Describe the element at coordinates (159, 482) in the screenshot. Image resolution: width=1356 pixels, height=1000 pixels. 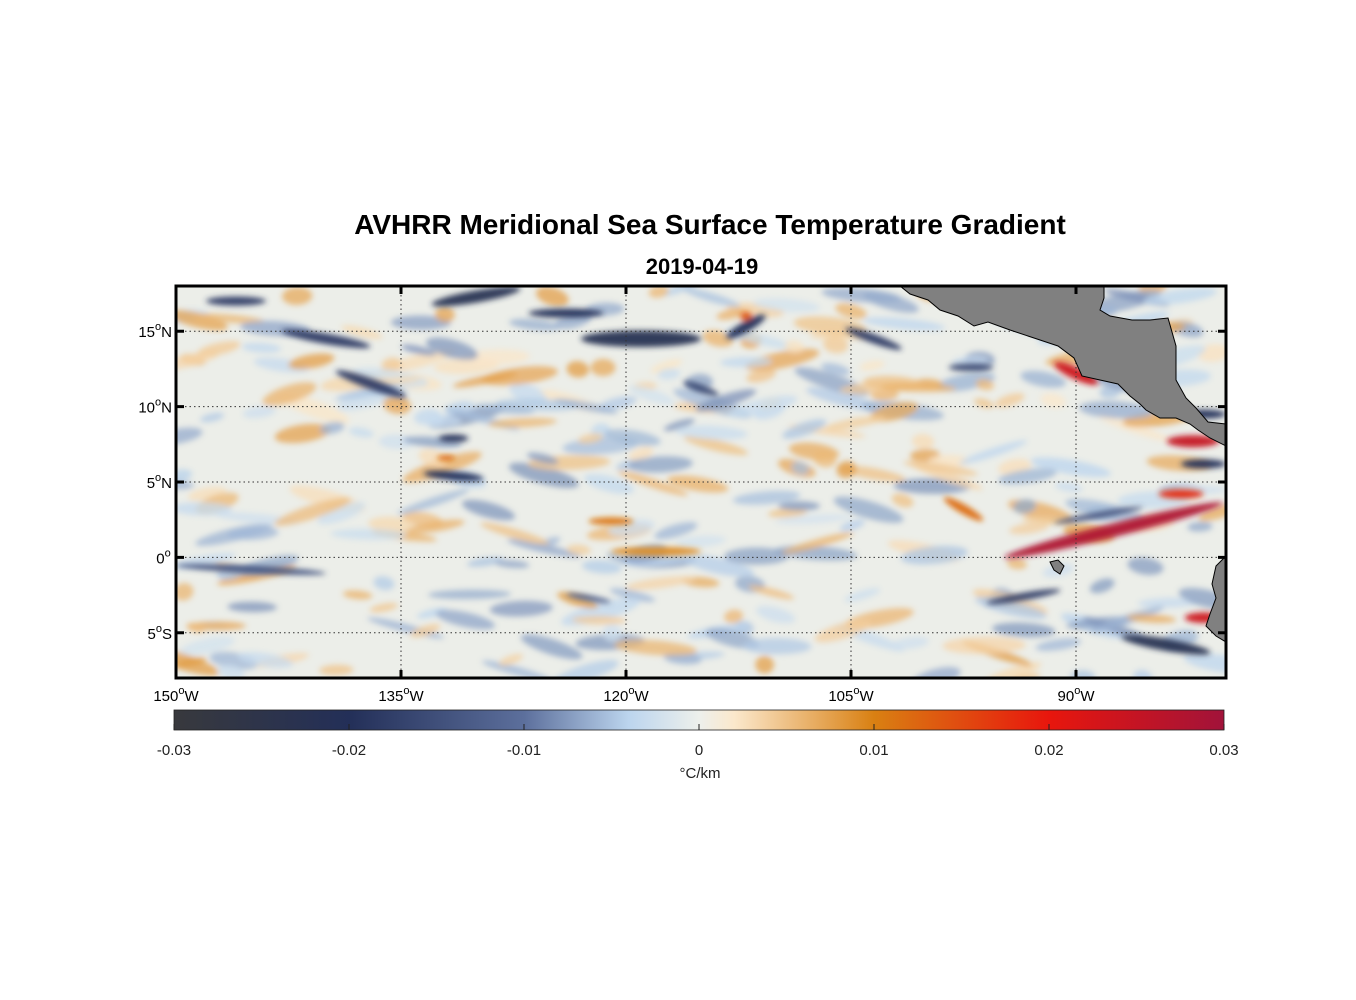
I see `lat-tick-label: 5oN` at that location.